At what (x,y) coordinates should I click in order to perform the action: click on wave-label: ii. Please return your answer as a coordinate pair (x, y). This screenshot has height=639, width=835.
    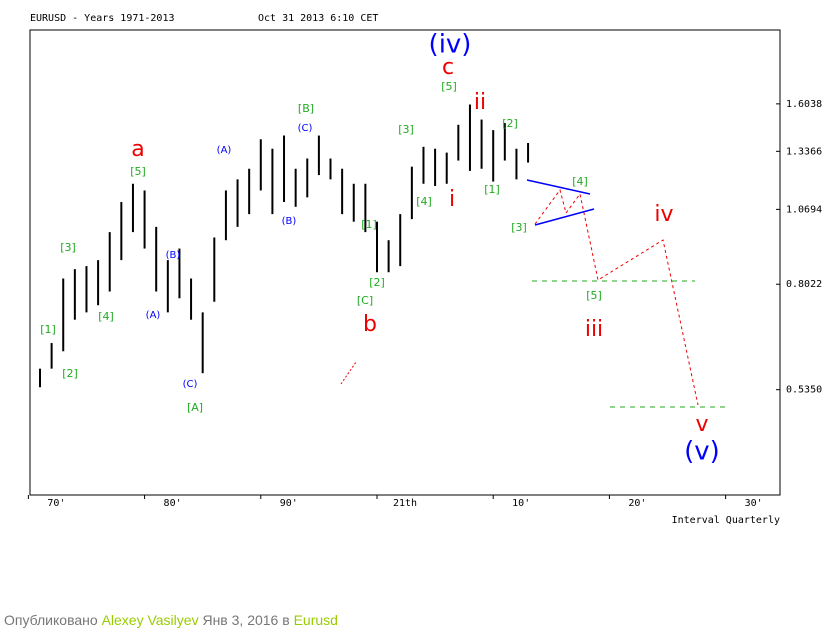
    Looking at the image, I should click on (480, 102).